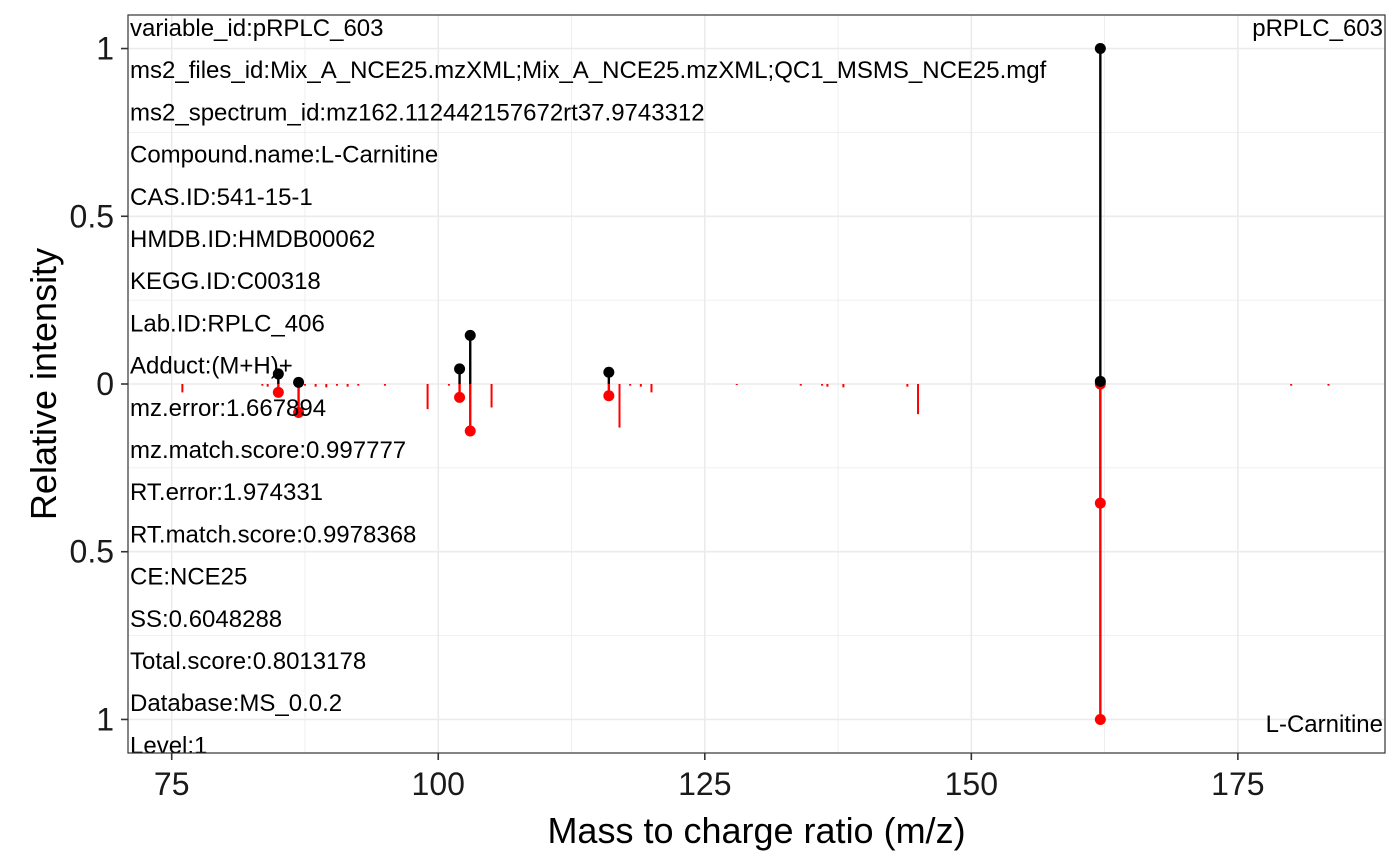 The width and height of the screenshot is (1400, 865). Describe the element at coordinates (228, 408) in the screenshot. I see `annotation-line: mz.error:1.667894` at that location.